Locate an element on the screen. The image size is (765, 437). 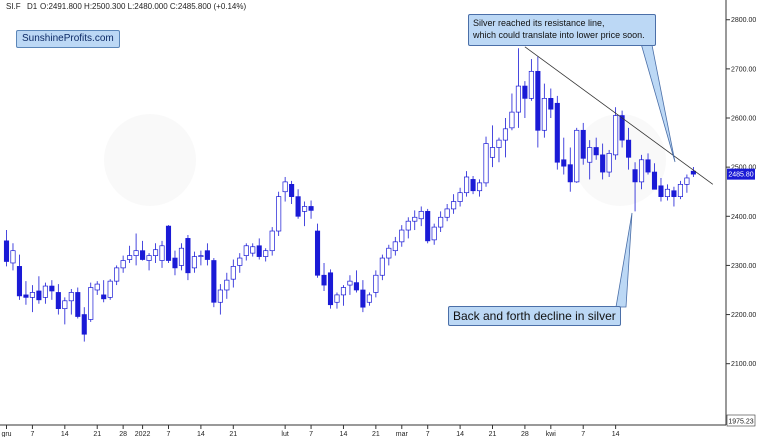
price-bottom-marker: 1975.23 is located at coordinates (741, 420).